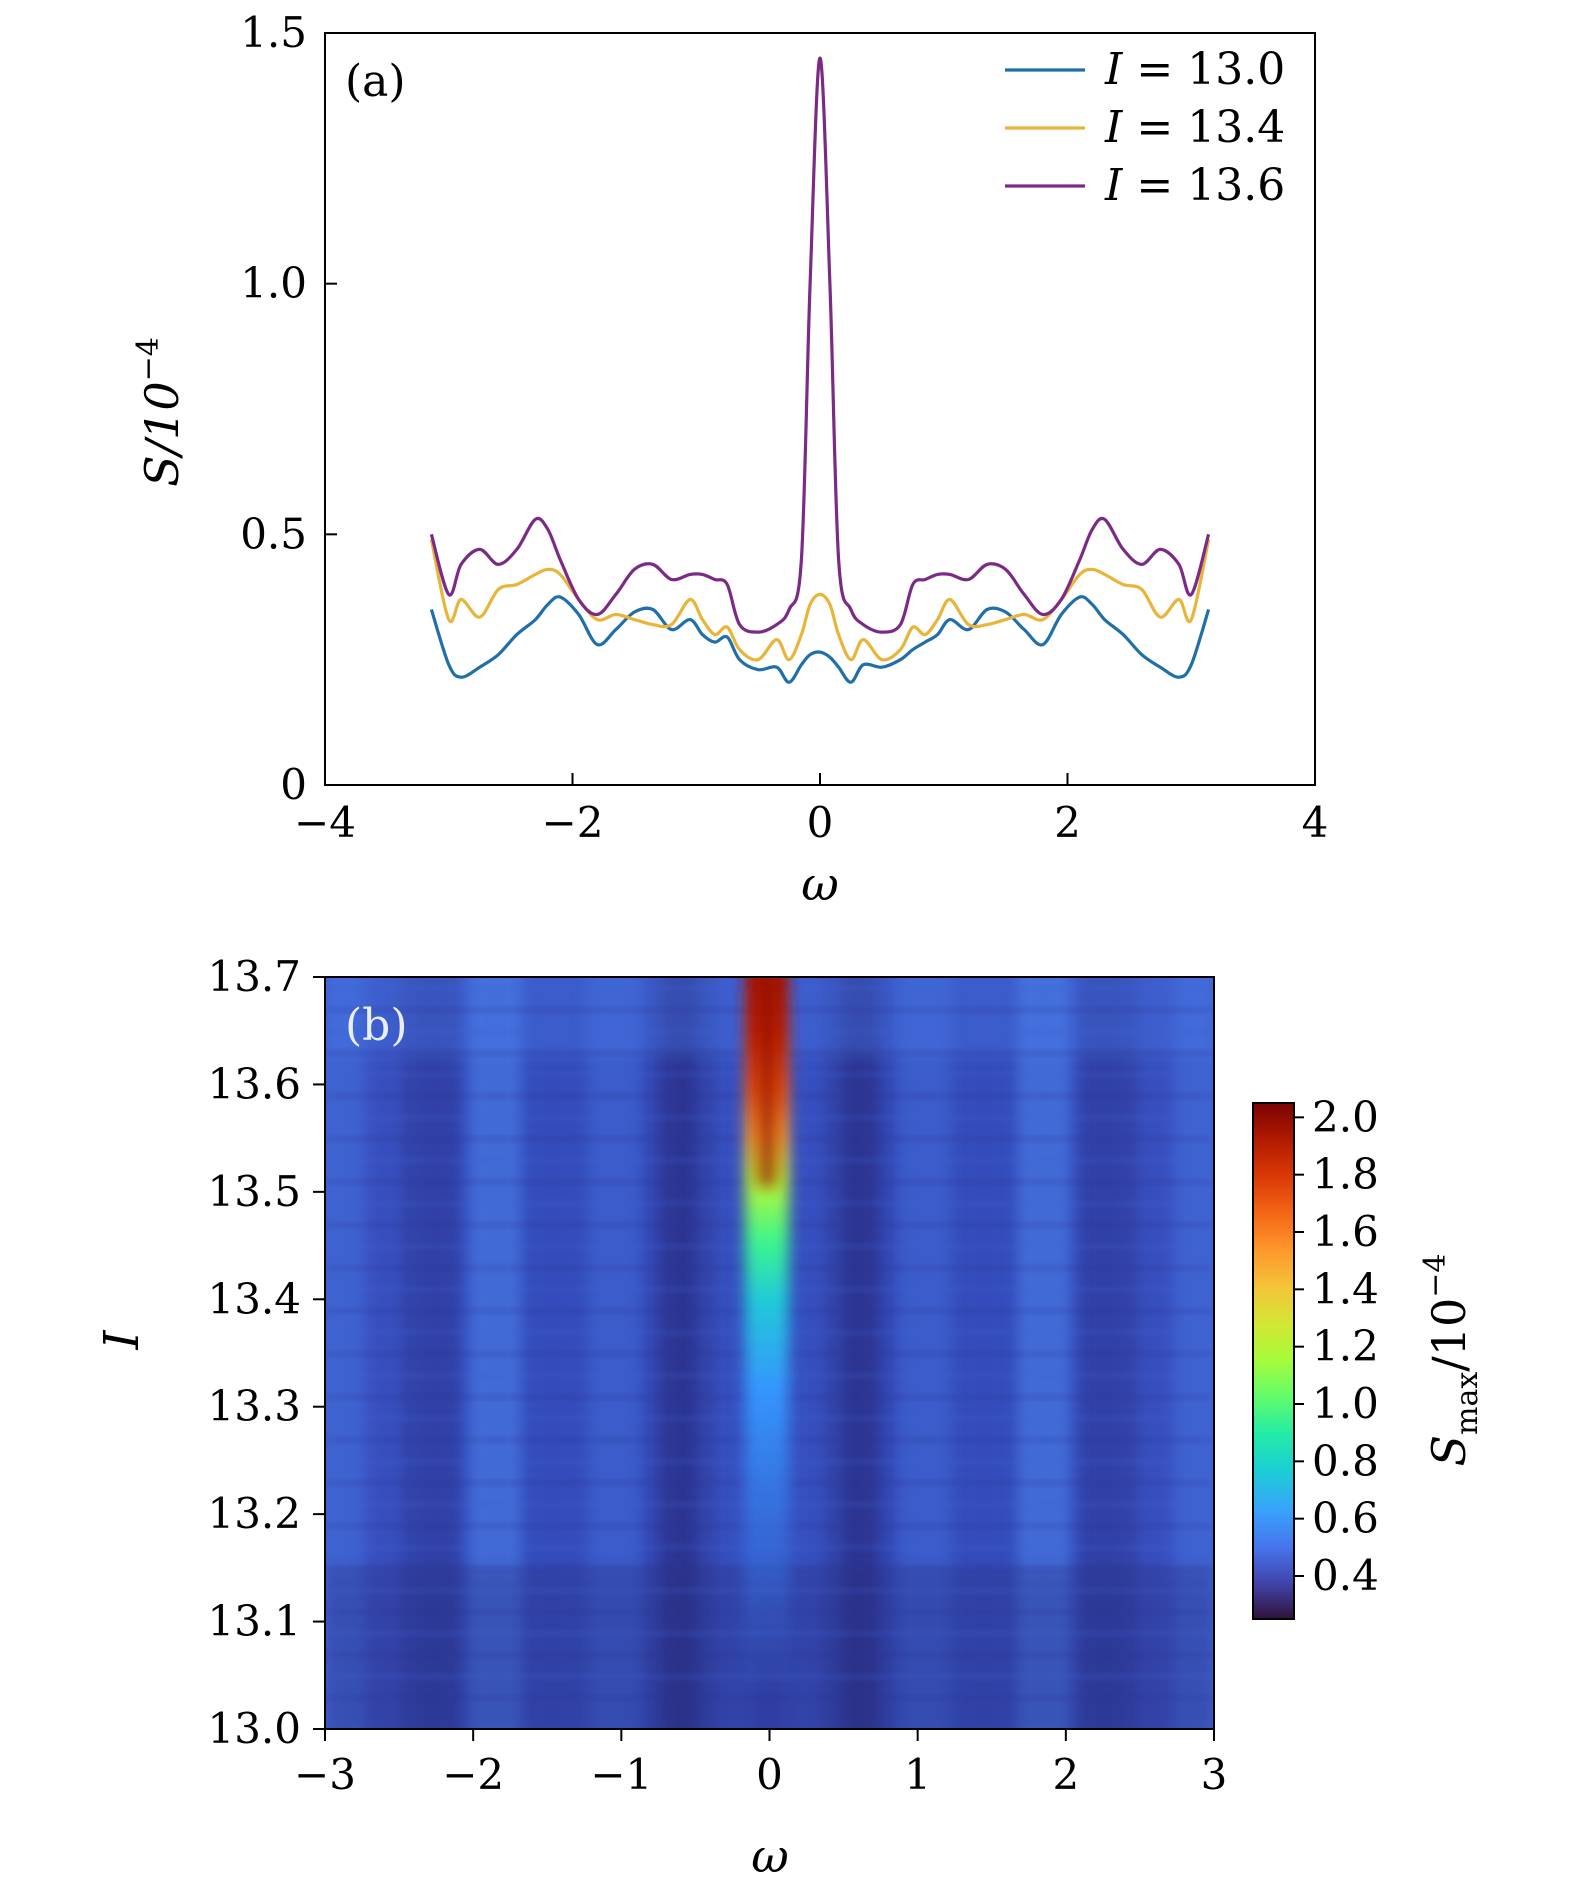  Describe the element at coordinates (1067, 822) in the screenshot. I see `panel-a-xtick-label: 2` at that location.